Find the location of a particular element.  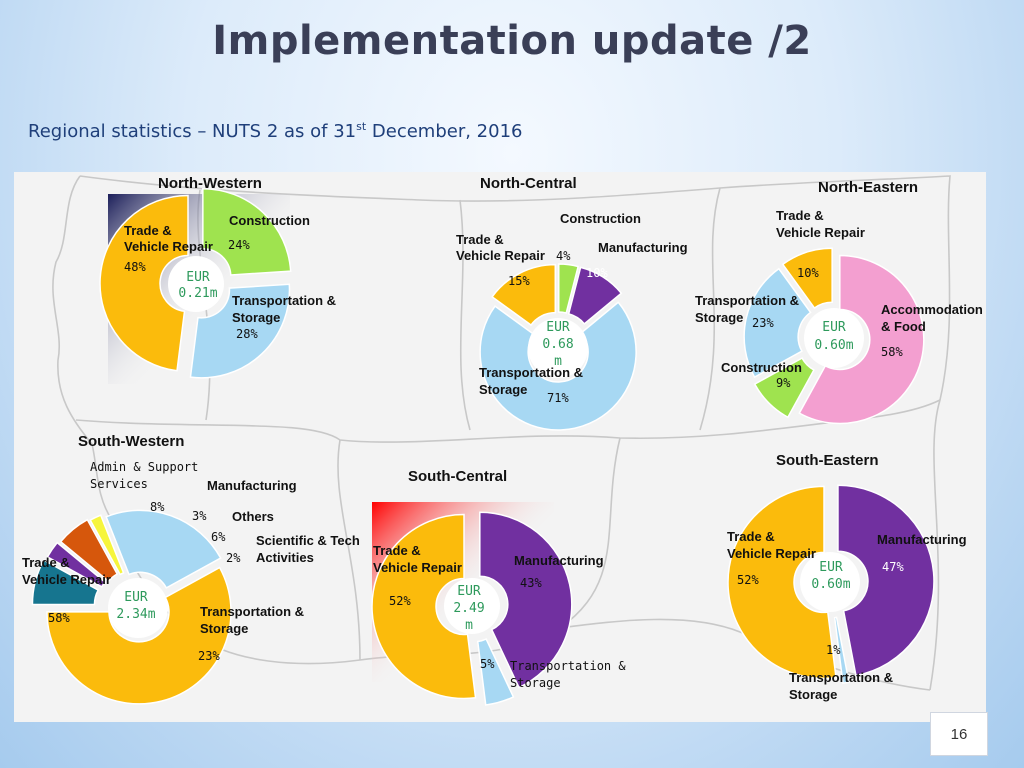

pie-slice-north-central-manufacturing is located at coordinates (595, 295).